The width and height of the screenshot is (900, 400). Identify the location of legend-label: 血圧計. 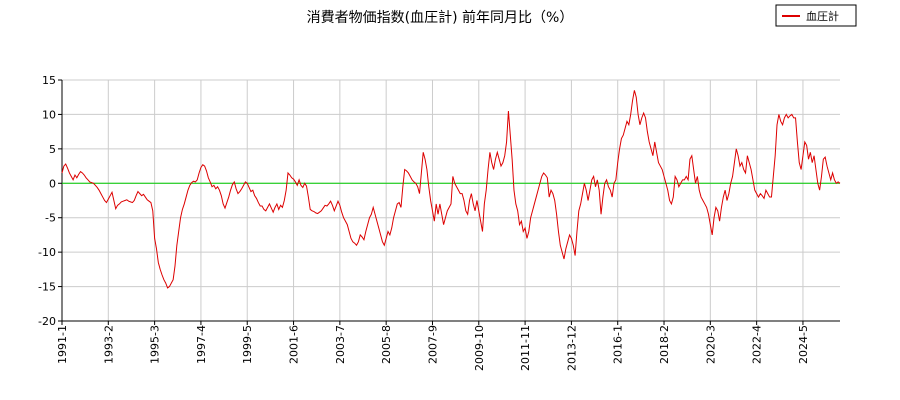
(822, 16).